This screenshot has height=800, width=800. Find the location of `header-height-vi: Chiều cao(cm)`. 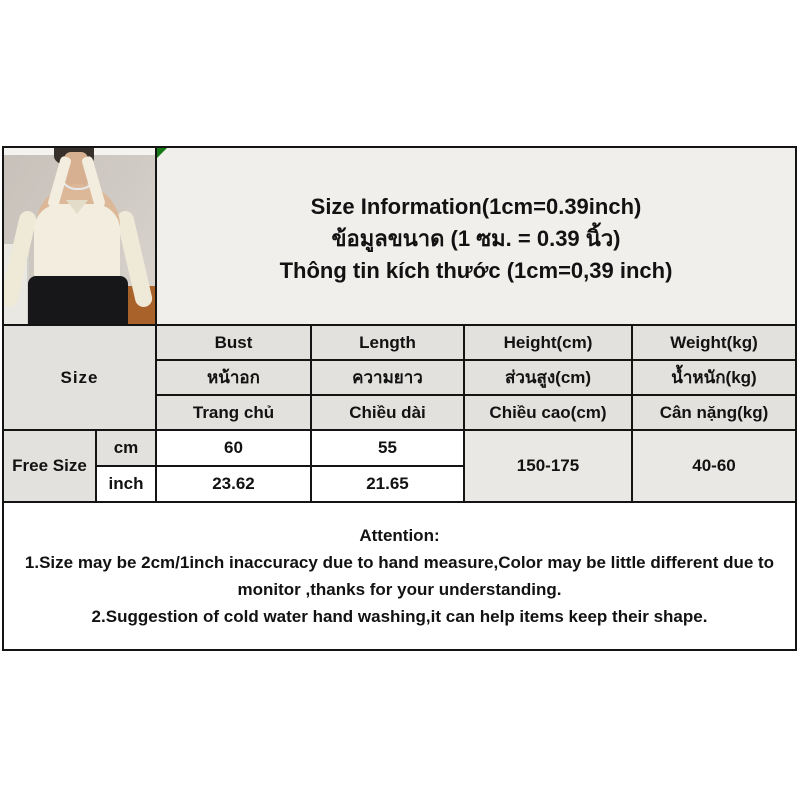

header-height-vi: Chiều cao(cm) is located at coordinates (548, 412).